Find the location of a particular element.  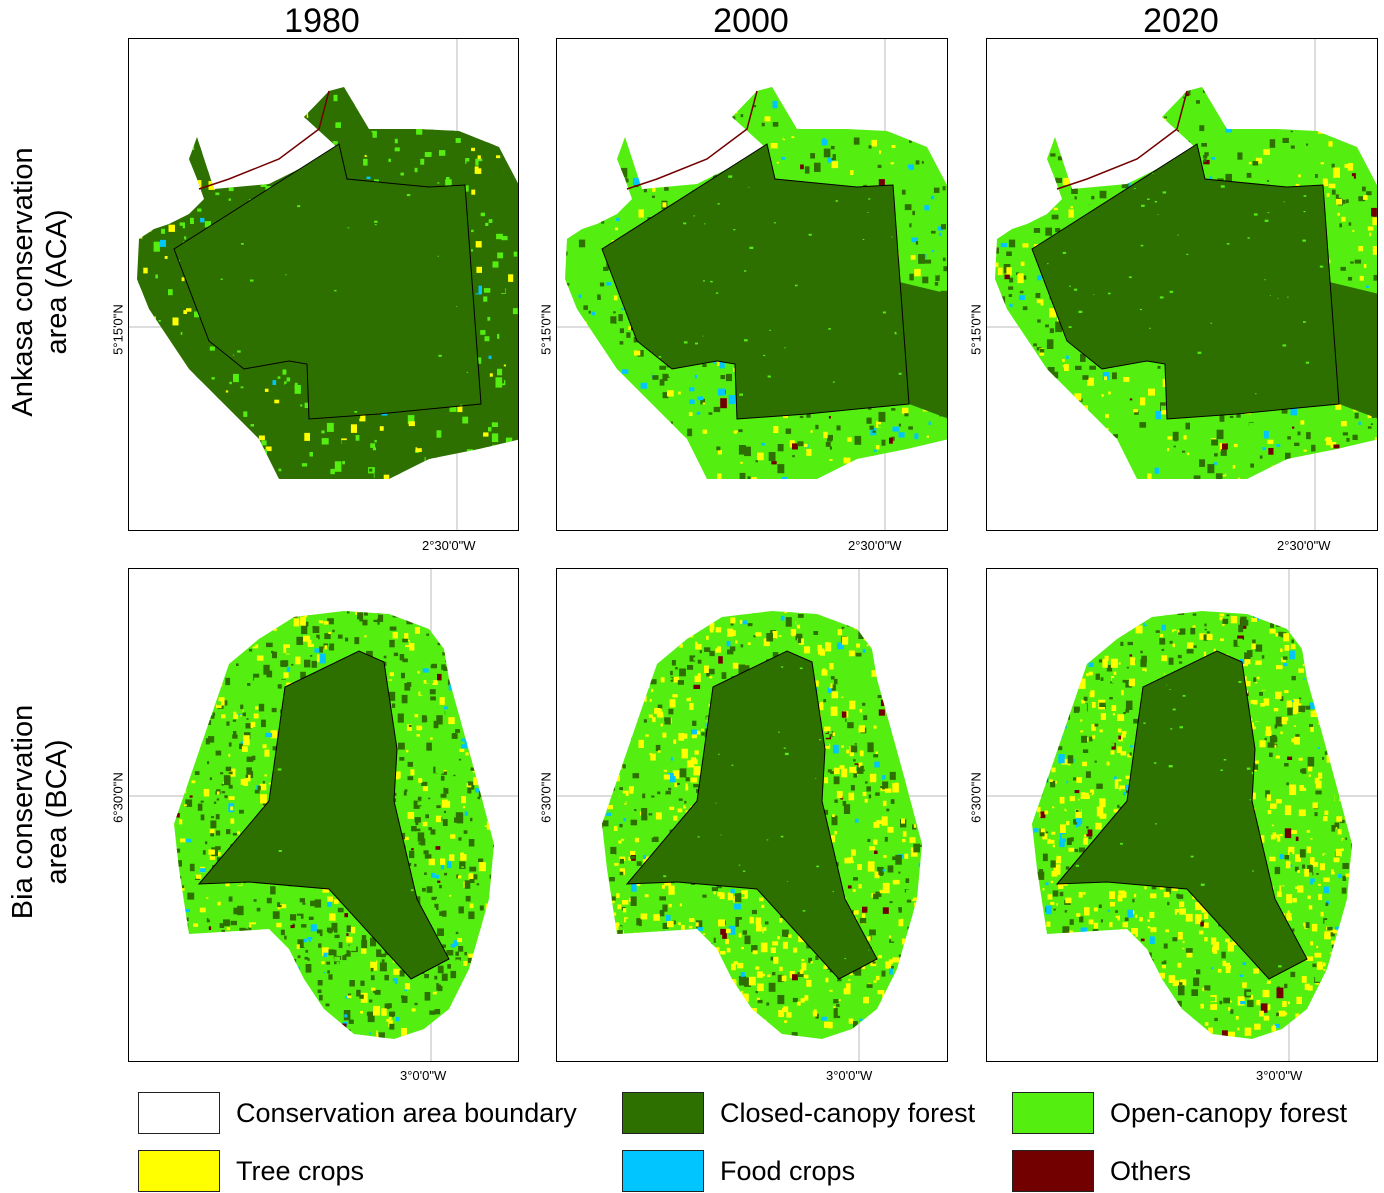

map-bca-1980 is located at coordinates (323, 815).